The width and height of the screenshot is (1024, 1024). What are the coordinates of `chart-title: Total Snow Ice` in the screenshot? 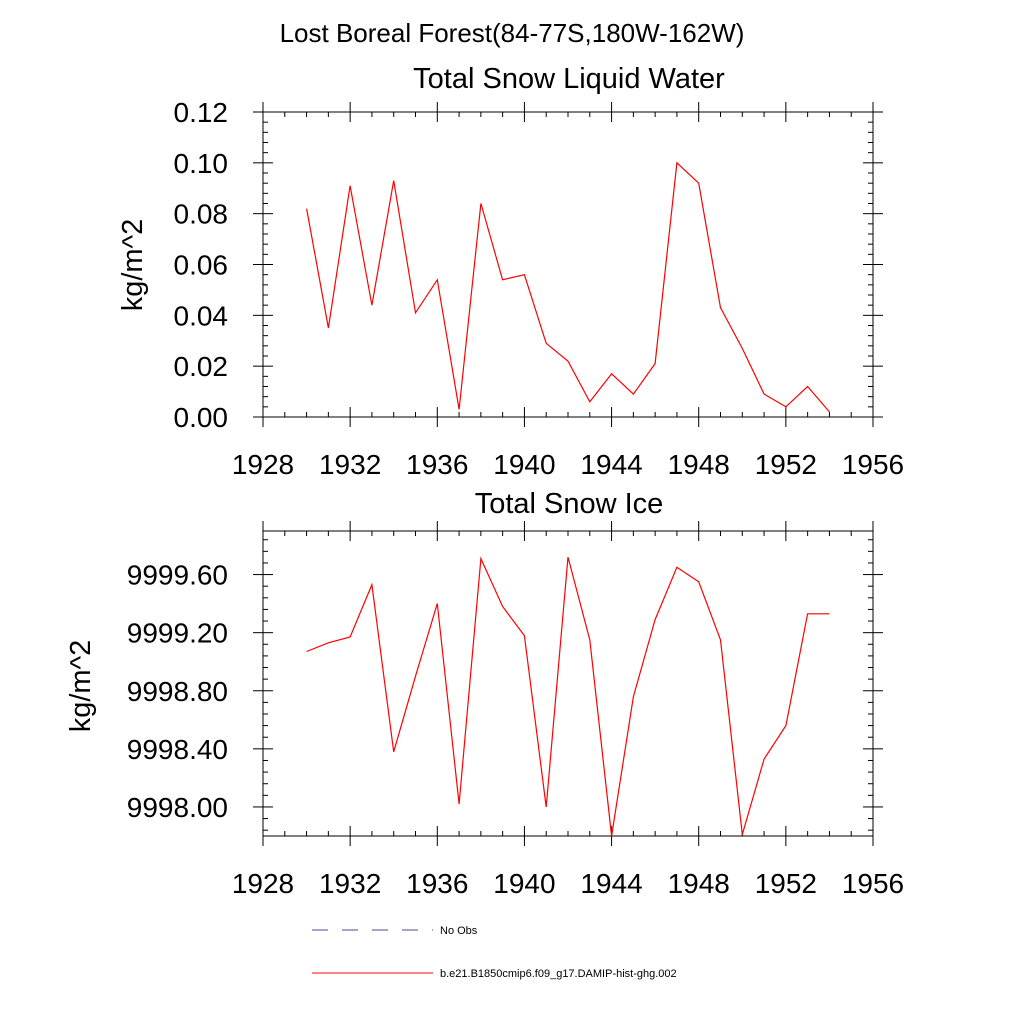 It's located at (569, 504).